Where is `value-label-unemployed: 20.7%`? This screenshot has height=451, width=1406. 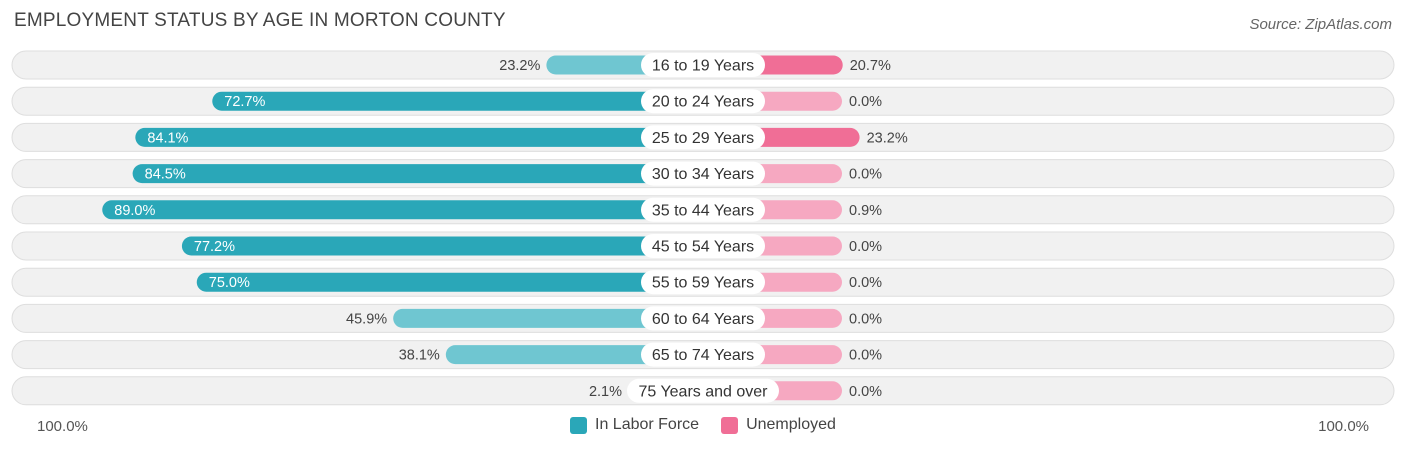 value-label-unemployed: 20.7% is located at coordinates (870, 66).